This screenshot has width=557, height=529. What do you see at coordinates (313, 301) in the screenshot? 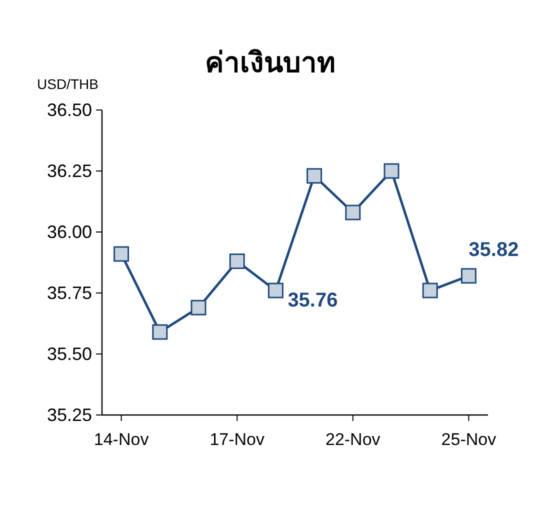
I see `data-label: 35.76` at bounding box center [313, 301].